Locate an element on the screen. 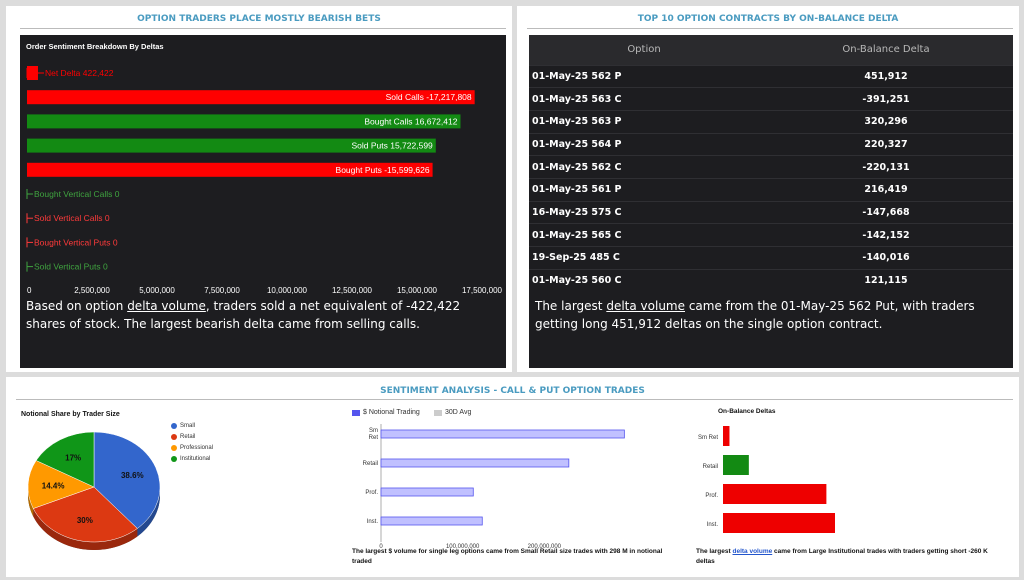  table-row: 01-May-25 561 P 216,419 is located at coordinates (771, 189).